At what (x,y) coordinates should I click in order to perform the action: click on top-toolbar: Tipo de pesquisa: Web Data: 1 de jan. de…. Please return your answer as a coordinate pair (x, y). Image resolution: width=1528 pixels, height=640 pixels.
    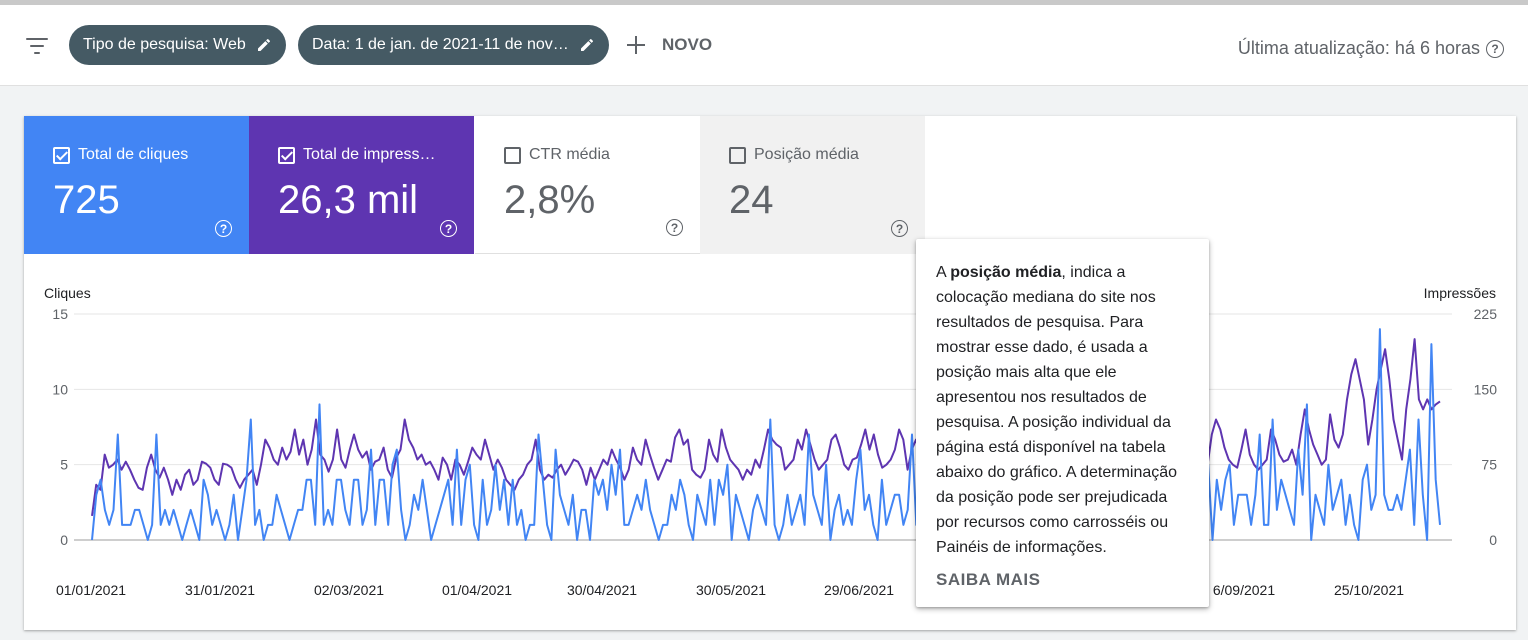
    Looking at the image, I should click on (764, 43).